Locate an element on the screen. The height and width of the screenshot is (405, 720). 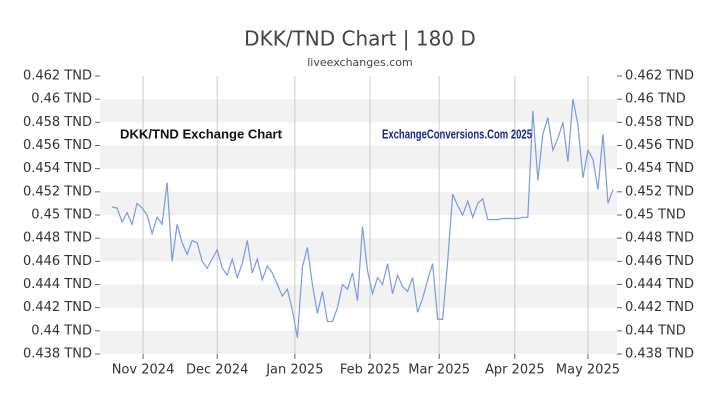
x-tick-label: Dec 2024 is located at coordinates (217, 370).